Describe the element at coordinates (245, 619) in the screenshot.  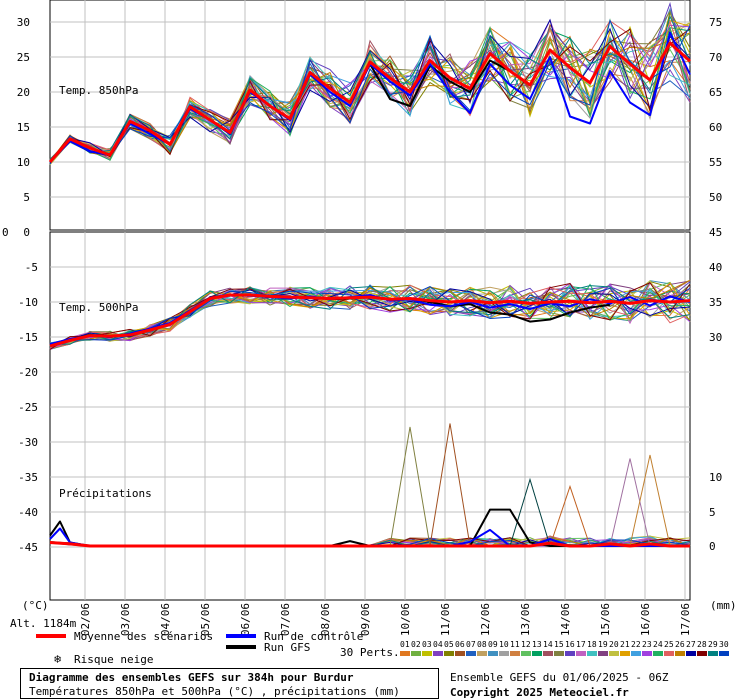
I see `x-tick-label: 06/06` at that location.